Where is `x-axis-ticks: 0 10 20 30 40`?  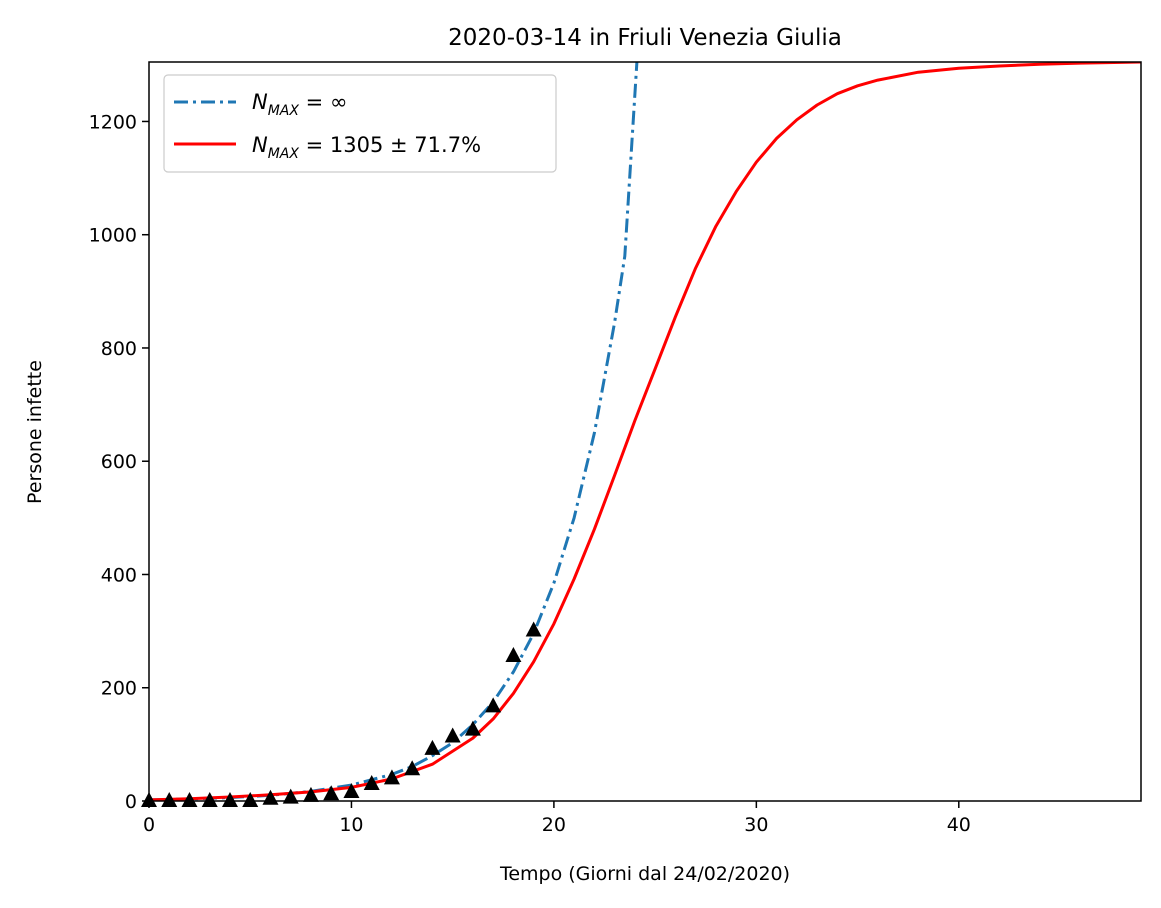
x-axis-ticks: 0 10 20 30 40 is located at coordinates (557, 818).